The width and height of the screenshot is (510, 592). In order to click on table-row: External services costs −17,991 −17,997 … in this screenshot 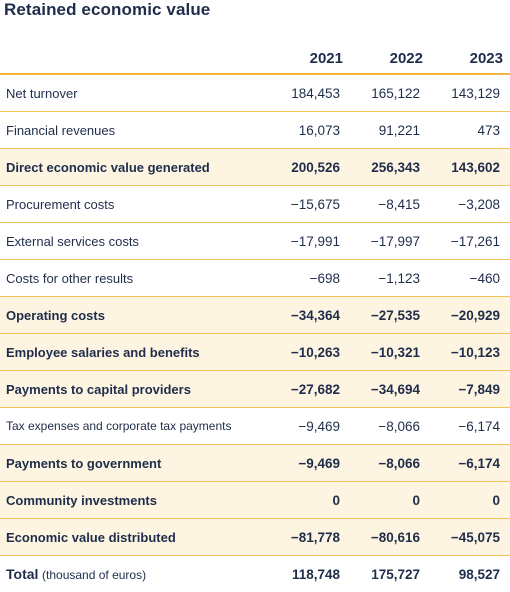, I will do `click(255, 241)`.